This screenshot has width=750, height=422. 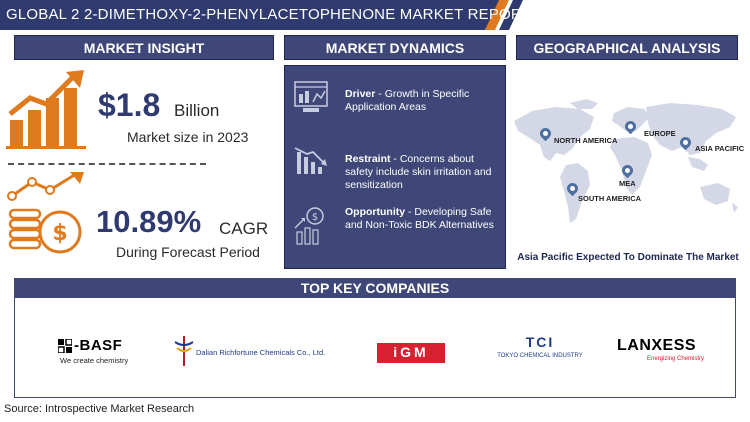 I want to click on igm-logo: iGM, so click(x=411, y=353).